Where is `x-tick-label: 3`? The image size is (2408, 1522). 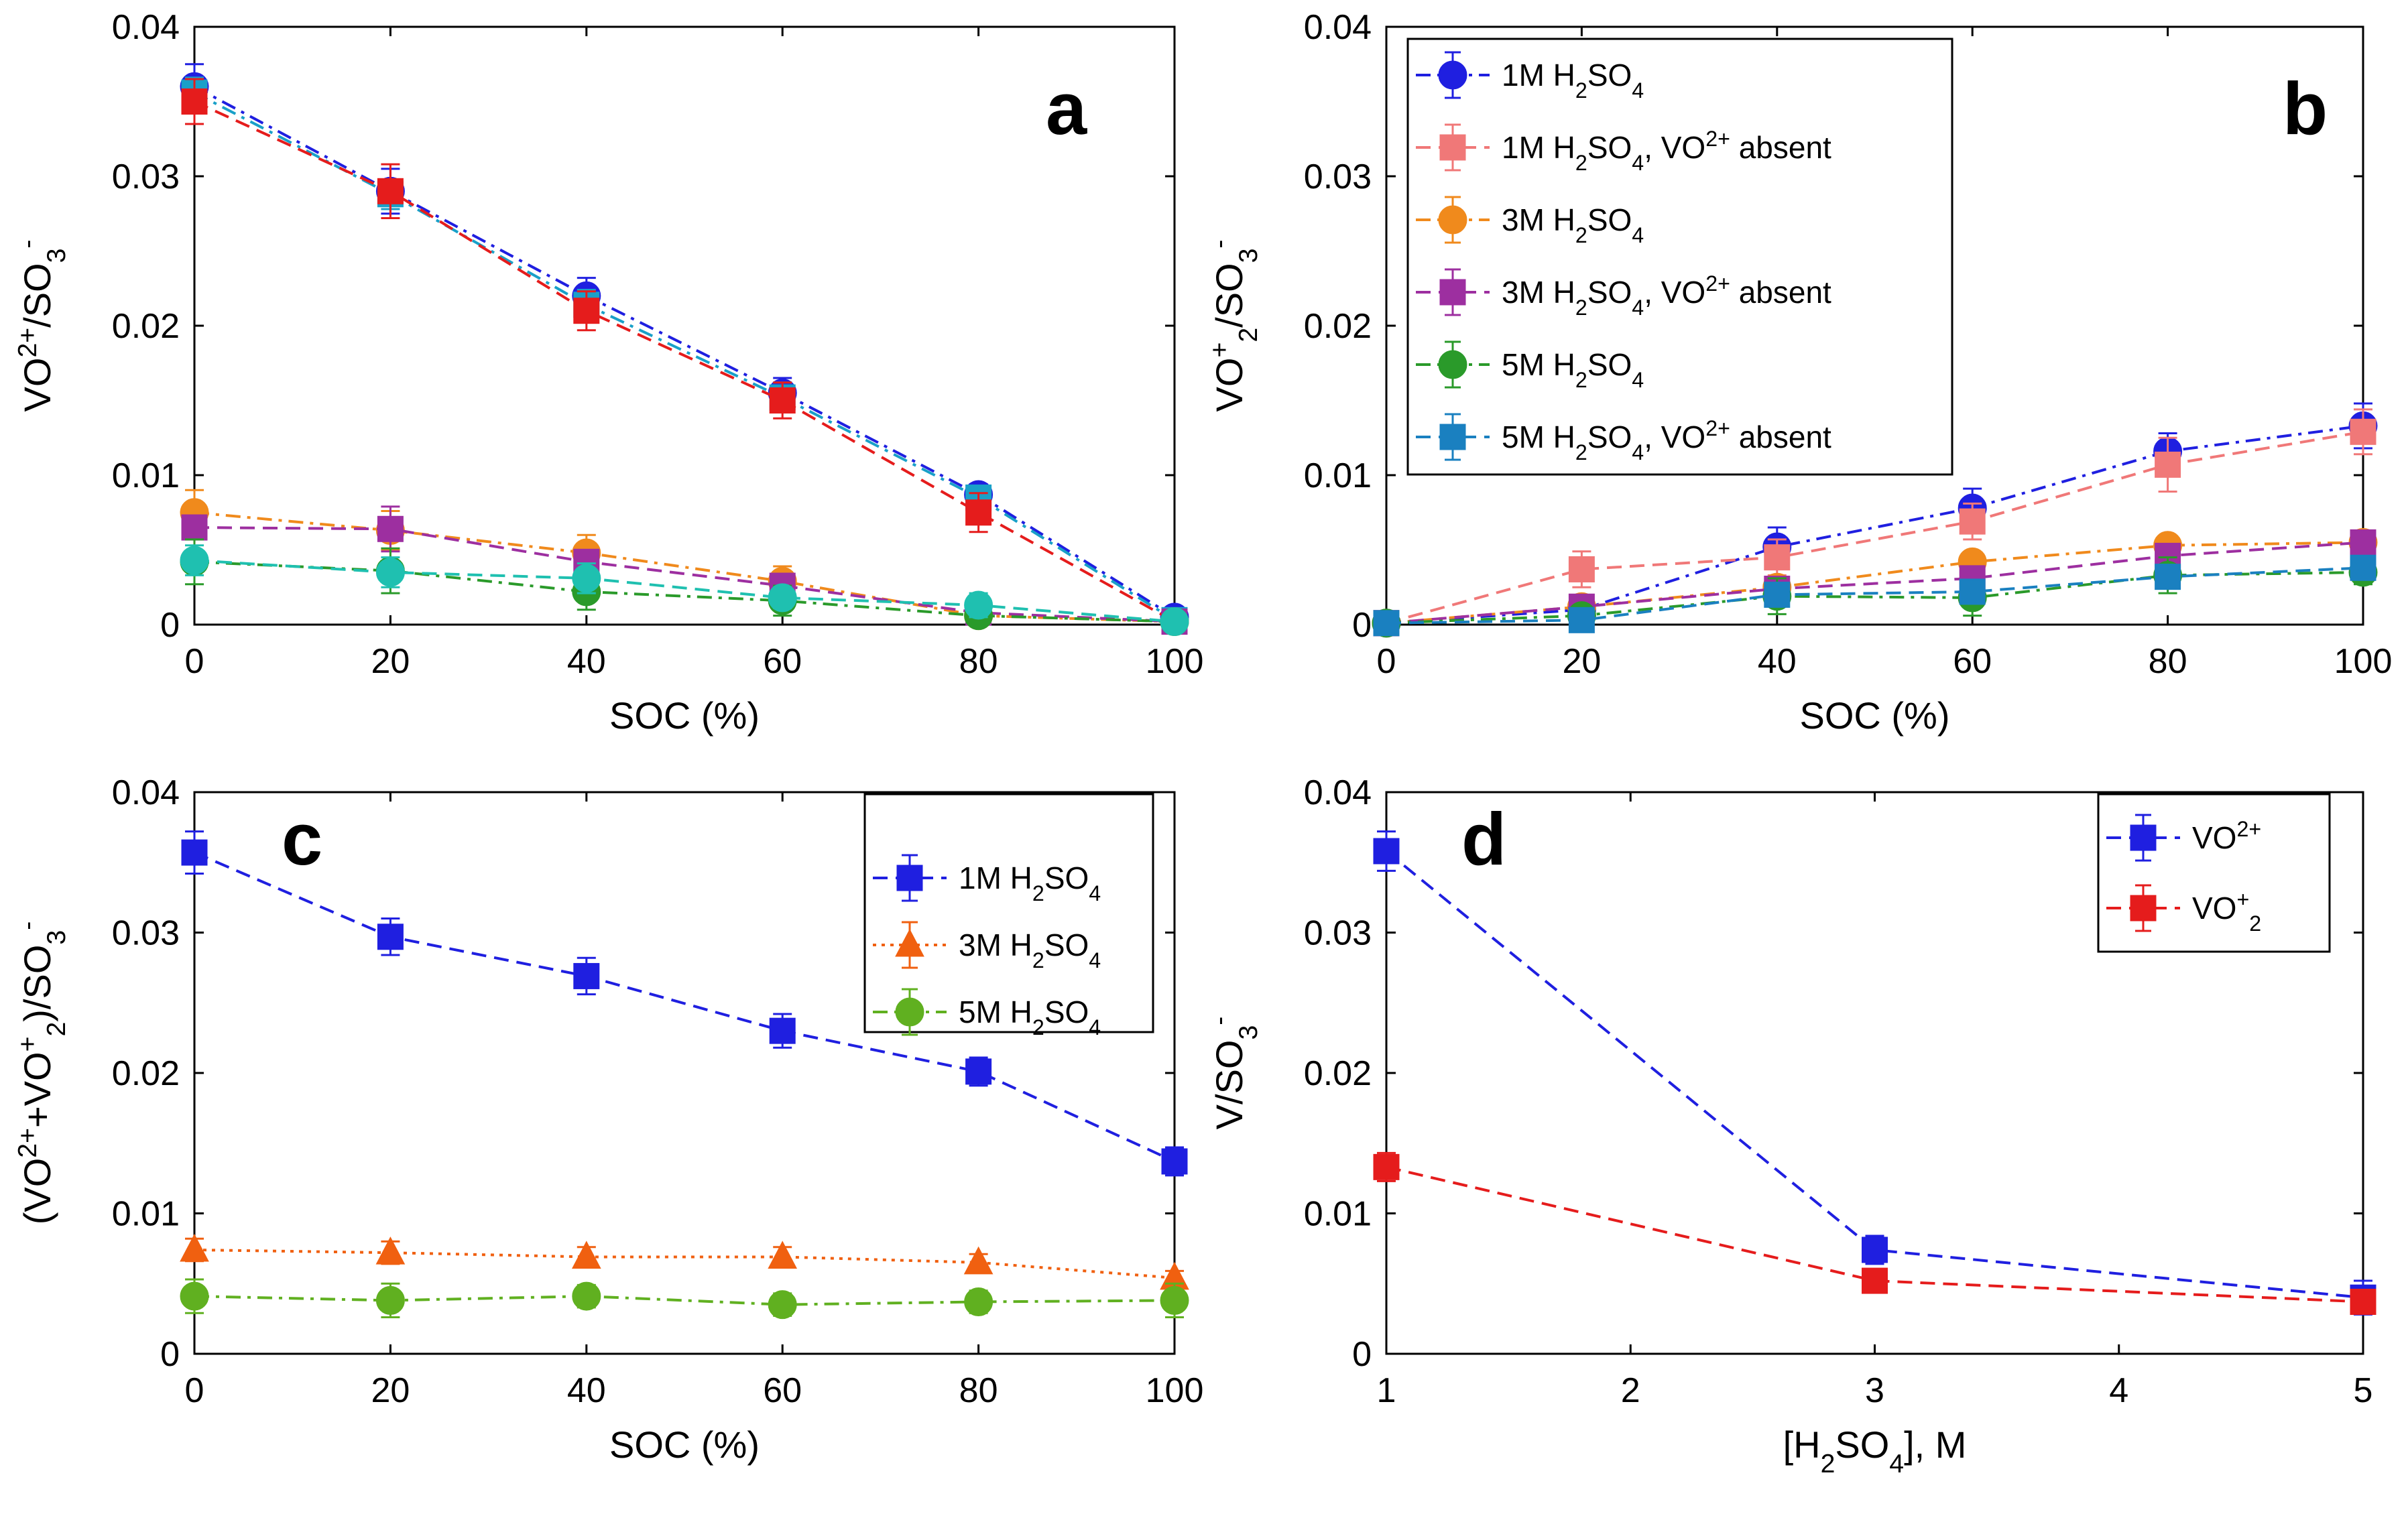
x-tick-label: 3 is located at coordinates (1874, 1391).